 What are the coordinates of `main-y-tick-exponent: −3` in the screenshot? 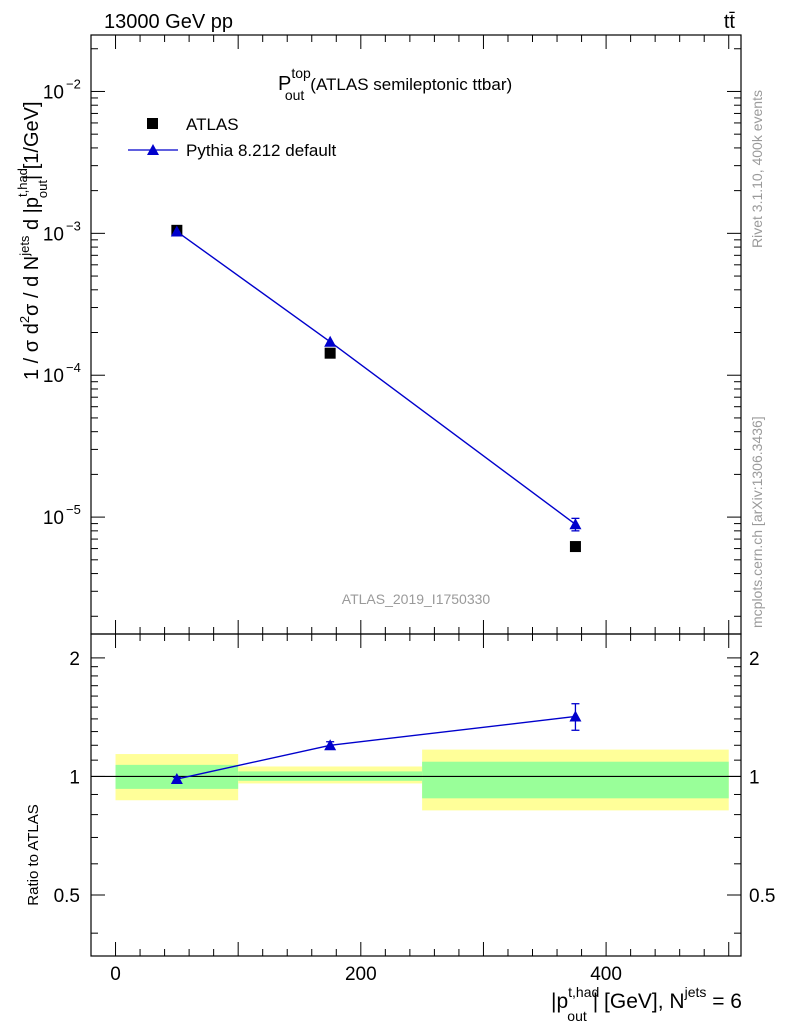 It's located at (73, 225).